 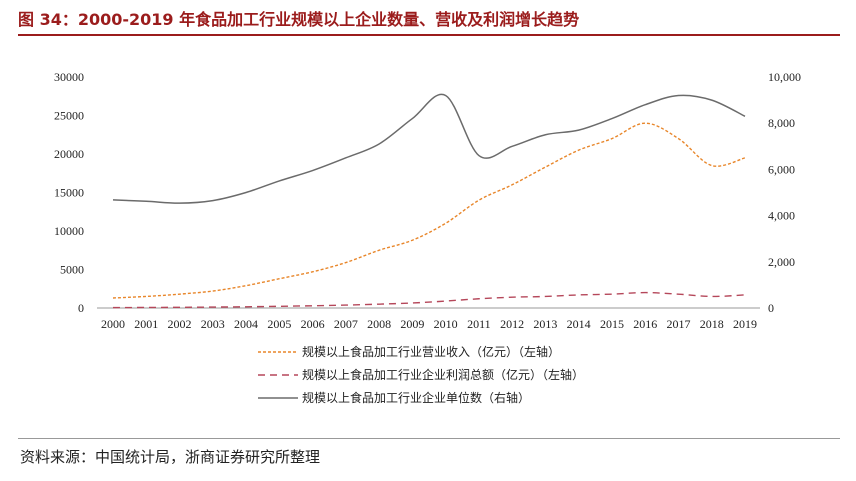 I want to click on x-tick-label: 2018, so click(x=712, y=324).